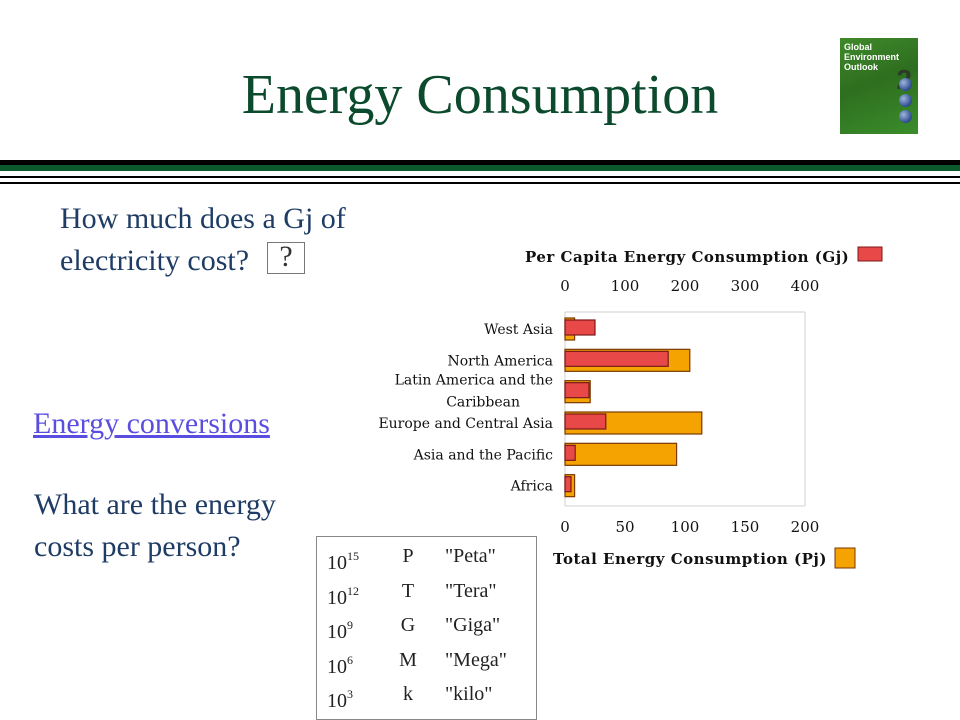 This screenshot has height=720, width=960. What do you see at coordinates (879, 86) in the screenshot?
I see `global-environment-outlook-logo: Global Environment Outlook 2` at bounding box center [879, 86].